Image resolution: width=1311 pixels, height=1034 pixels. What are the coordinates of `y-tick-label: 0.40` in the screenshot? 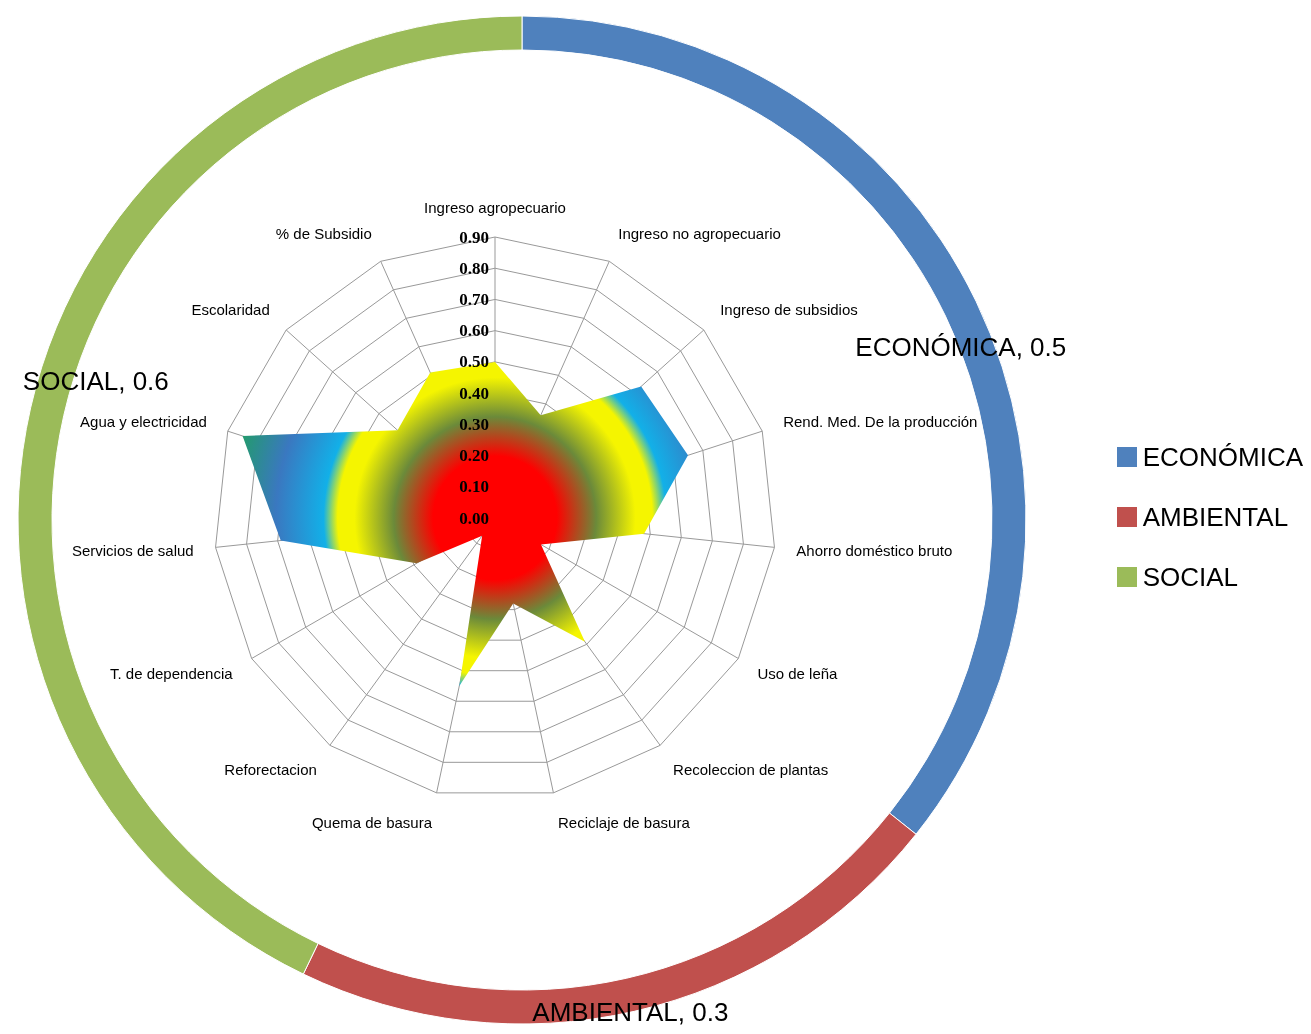 It's located at (474, 393).